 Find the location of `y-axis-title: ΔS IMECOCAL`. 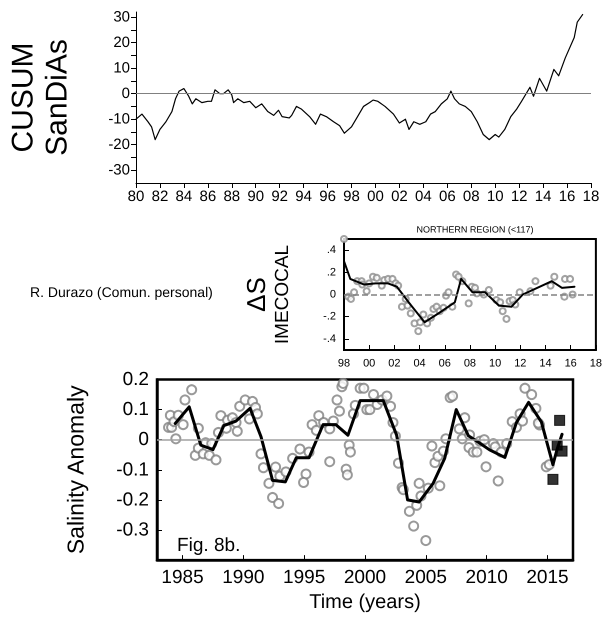

y-axis-title: ΔS IMECOCAL is located at coordinates (267, 294).